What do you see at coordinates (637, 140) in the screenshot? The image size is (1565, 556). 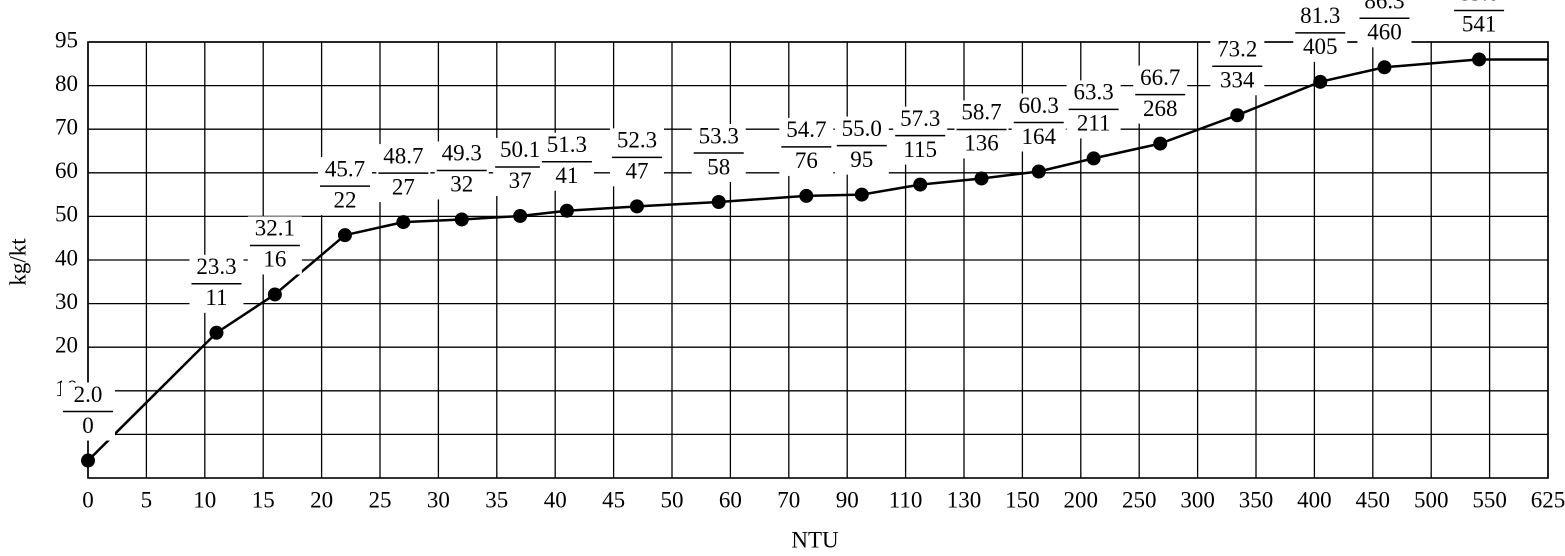 I see `data-label: 52.3` at bounding box center [637, 140].